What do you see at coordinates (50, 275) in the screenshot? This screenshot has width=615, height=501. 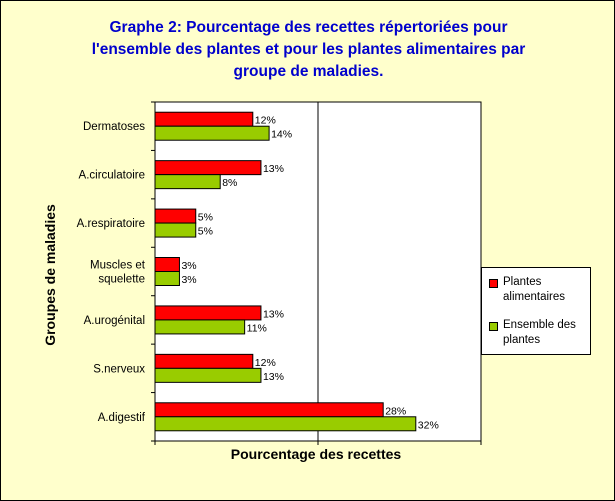 I see `y-axis-label: Groupes de maladies` at bounding box center [50, 275].